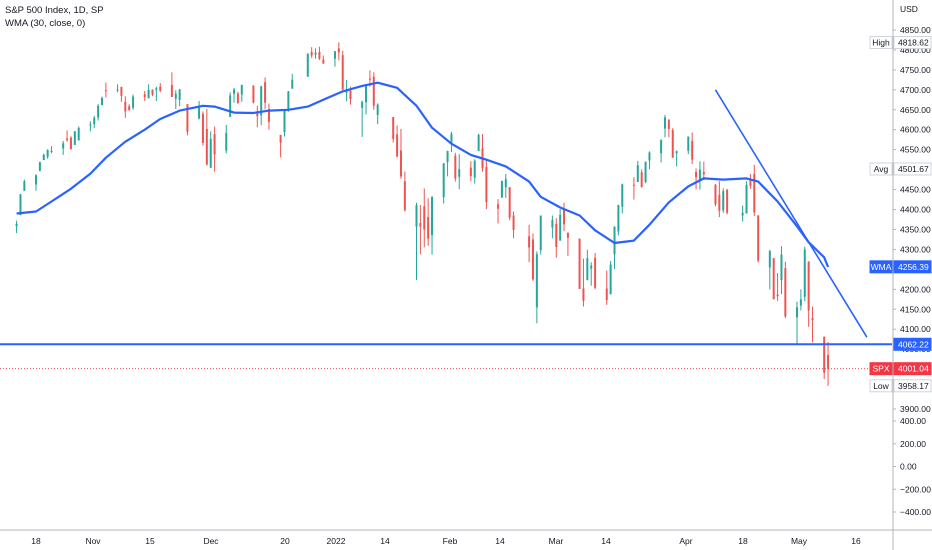  What do you see at coordinates (915, 409) in the screenshot?
I see `y-tick-label: 3900.00` at bounding box center [915, 409].